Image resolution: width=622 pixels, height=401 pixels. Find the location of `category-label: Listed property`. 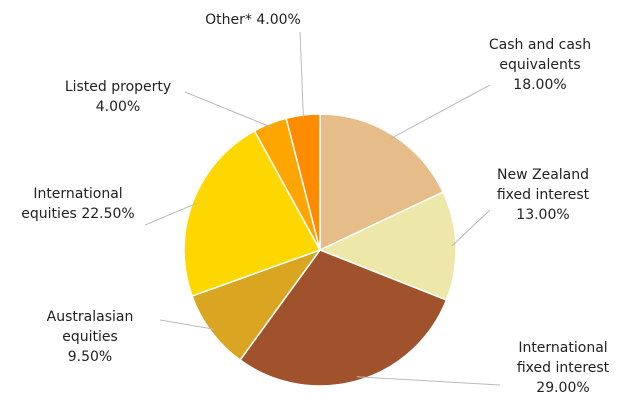

category-label: Listed property is located at coordinates (118, 87).